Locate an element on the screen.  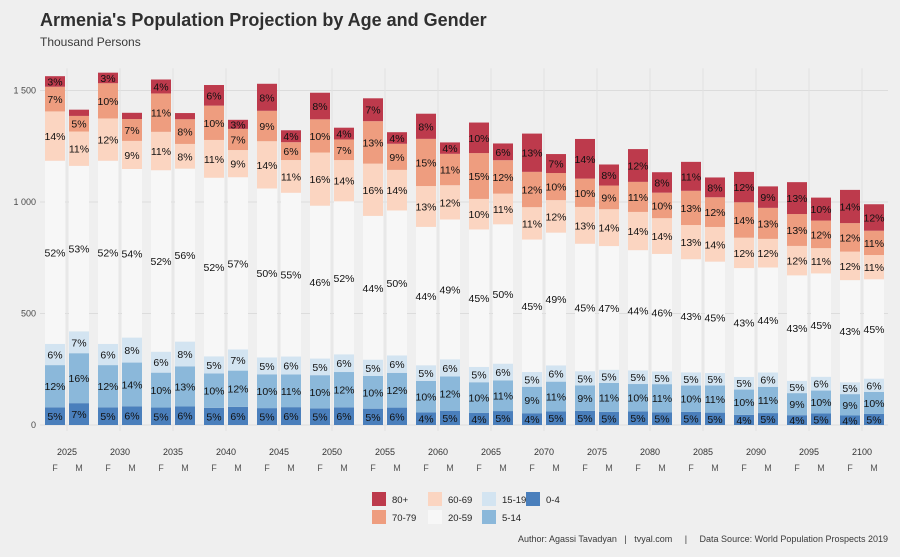
data-label: 15% is located at coordinates (425, 163).